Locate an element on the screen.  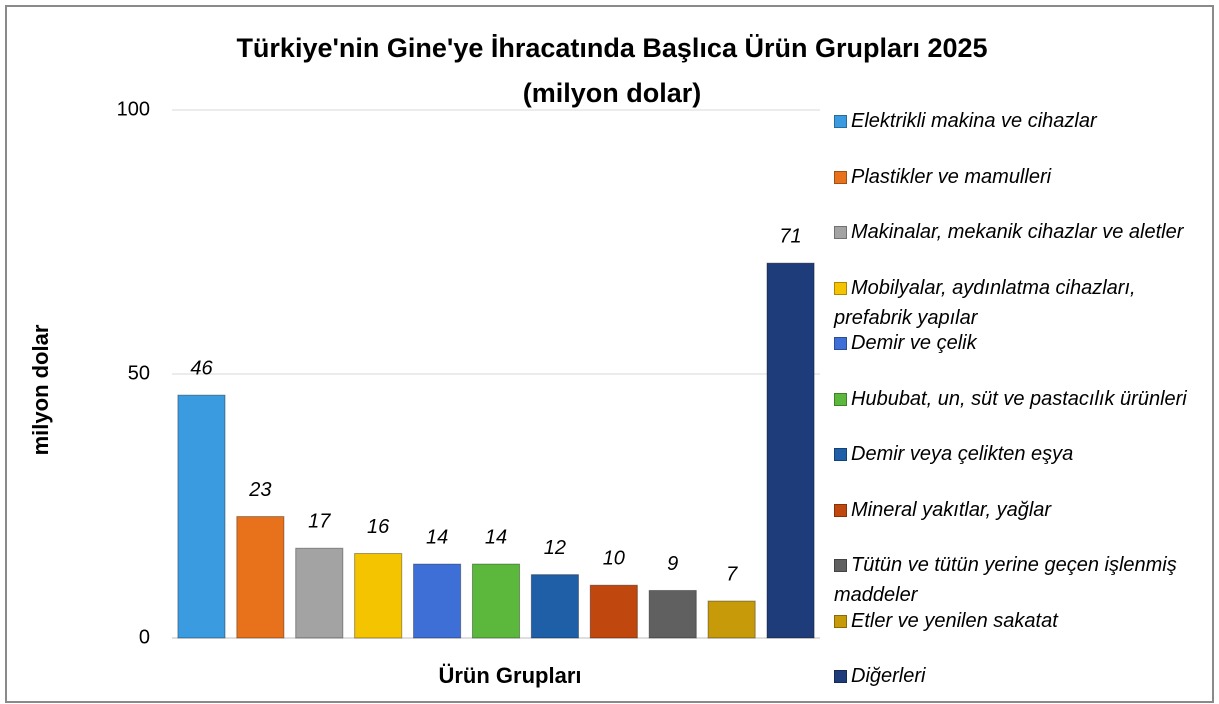
value-label: 46 is located at coordinates (201, 368).